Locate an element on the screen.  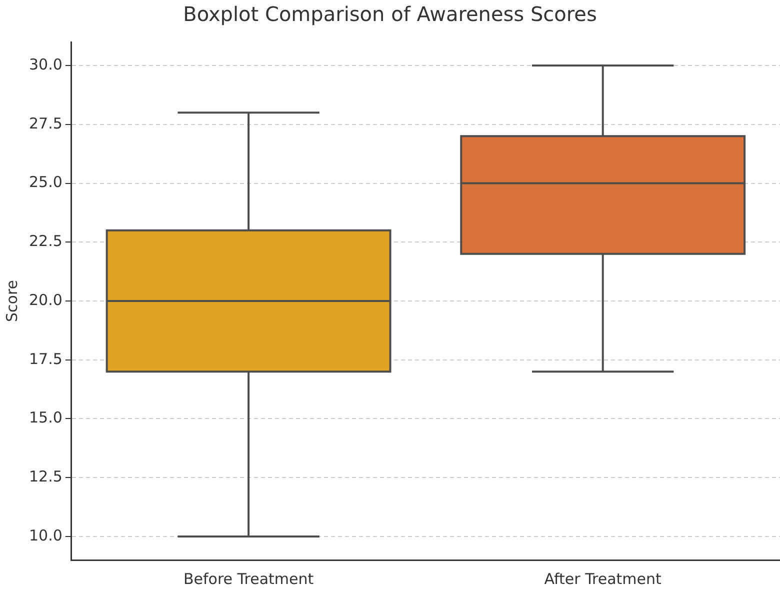
y-tick-label: 12.5 is located at coordinates (45, 476).